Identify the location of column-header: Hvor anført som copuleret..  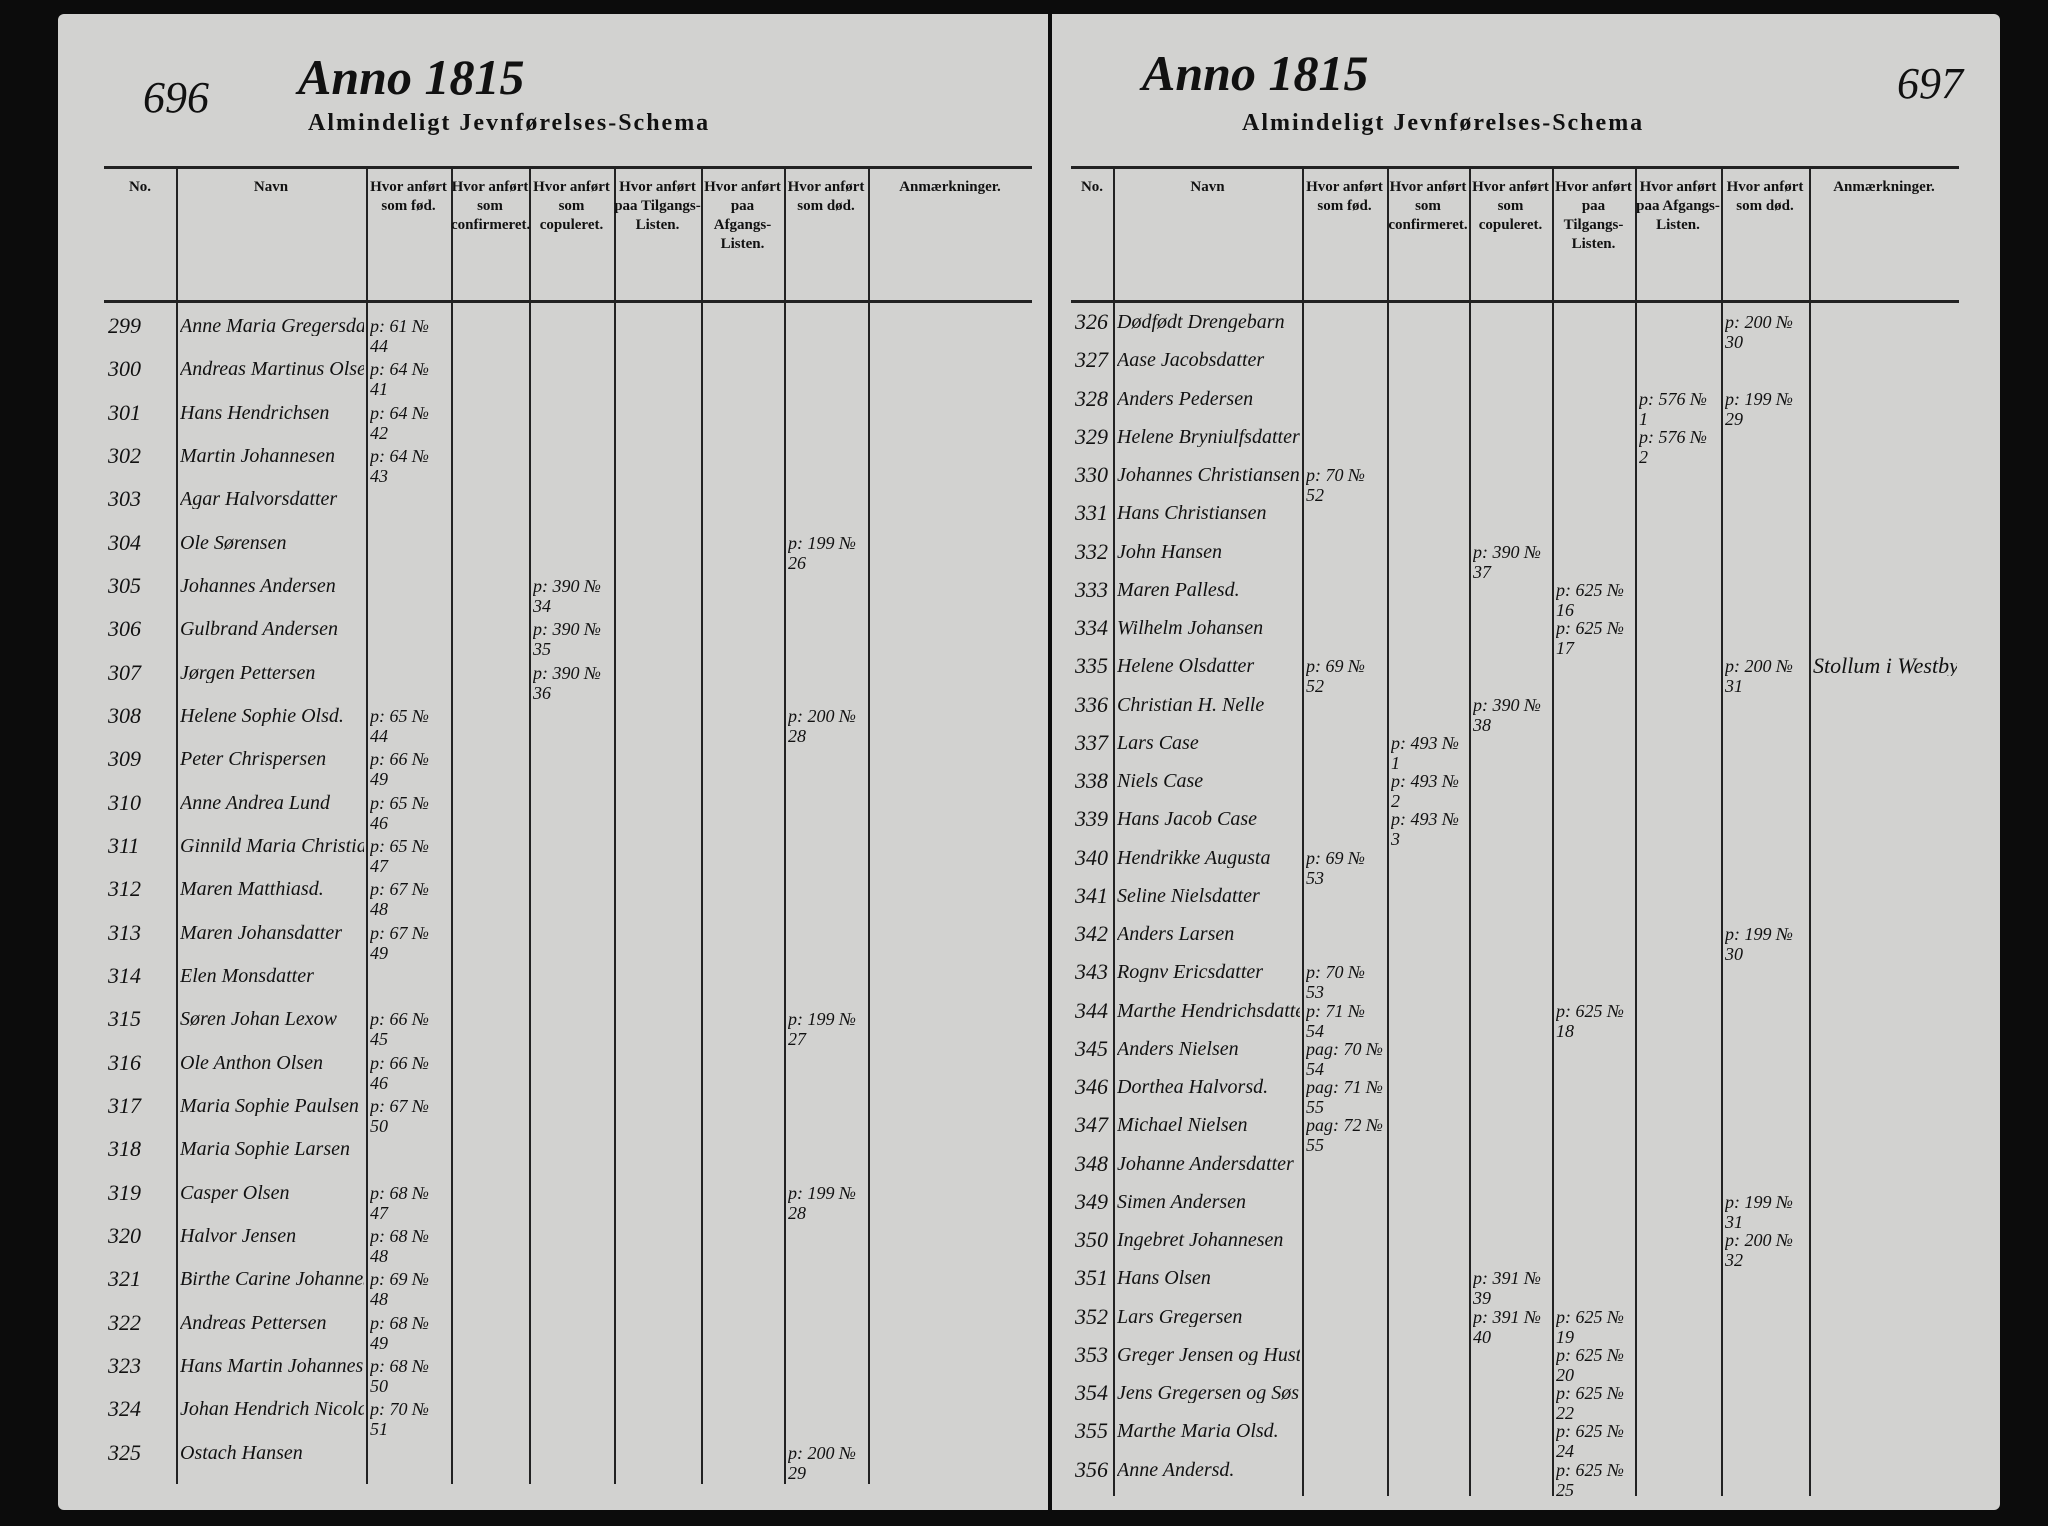
(571, 206).